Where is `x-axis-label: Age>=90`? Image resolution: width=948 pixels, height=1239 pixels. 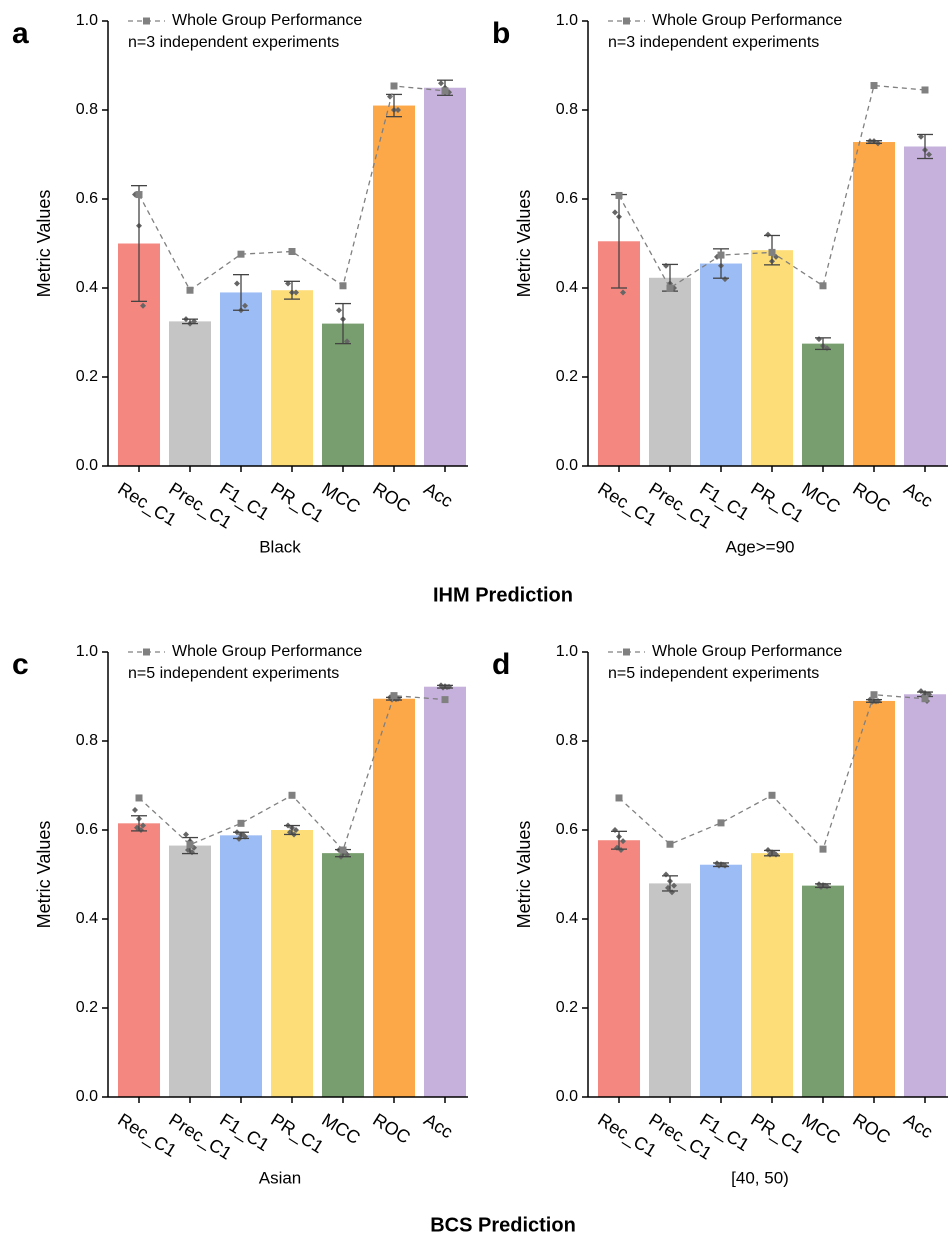
x-axis-label: Age>=90 is located at coordinates (759, 546).